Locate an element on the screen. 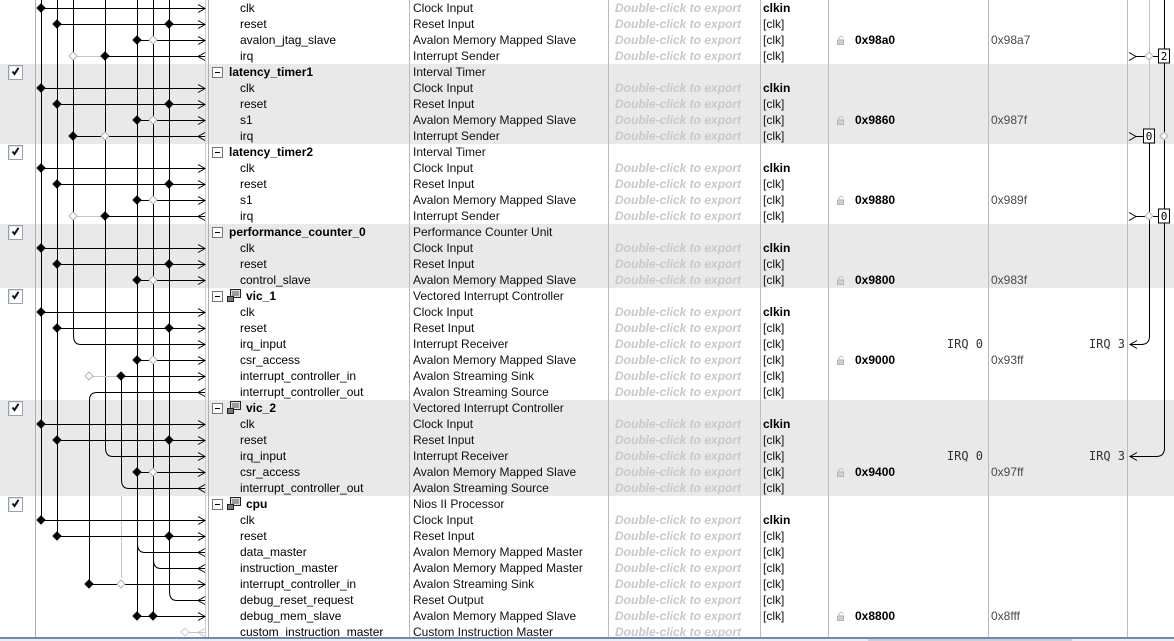 This screenshot has height=641, width=1174. horizontal-scrollbar-track is located at coordinates (587, 640).